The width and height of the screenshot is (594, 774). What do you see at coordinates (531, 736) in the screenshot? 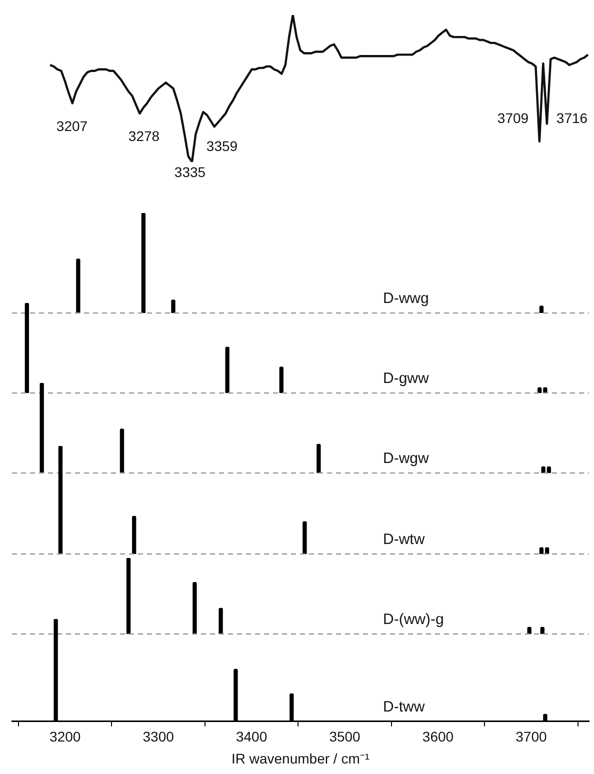
I see `x-tick-label: 3700` at bounding box center [531, 736].